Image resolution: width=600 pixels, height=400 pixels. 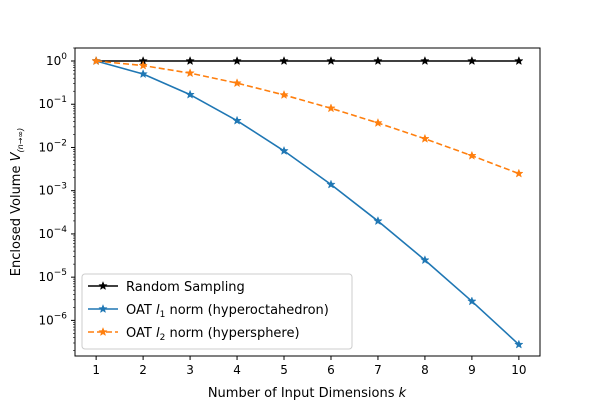 I want to click on x-tick-label: 10, so click(x=518, y=370).